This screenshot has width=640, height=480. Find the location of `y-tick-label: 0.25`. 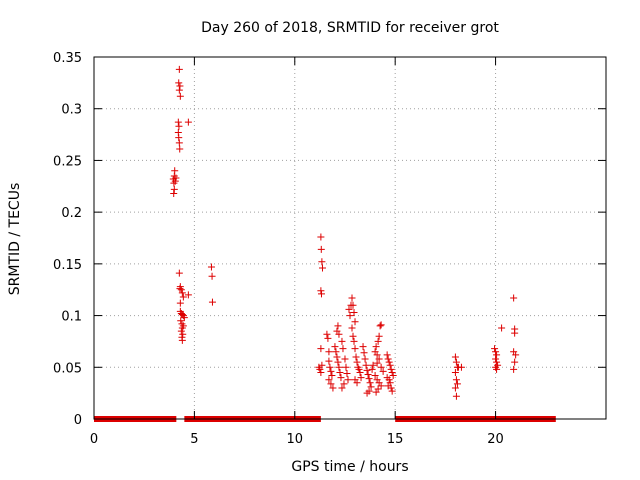

y-tick-label: 0.25 is located at coordinates (67, 161).